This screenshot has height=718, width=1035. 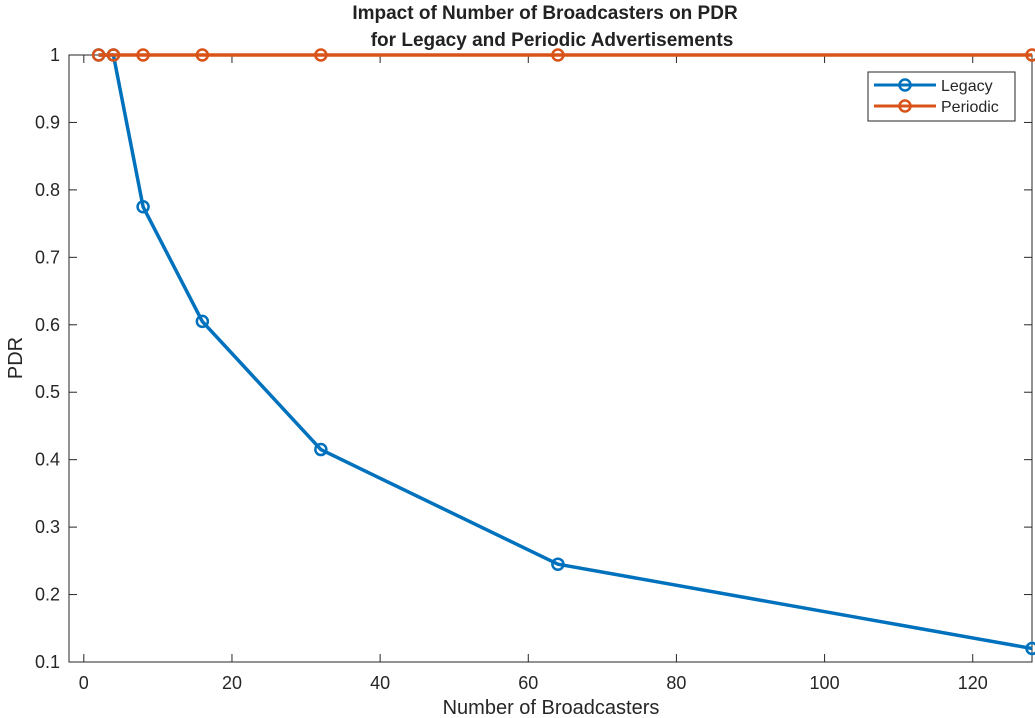 What do you see at coordinates (905, 85) in the screenshot?
I see `legend-marker-legacy` at bounding box center [905, 85].